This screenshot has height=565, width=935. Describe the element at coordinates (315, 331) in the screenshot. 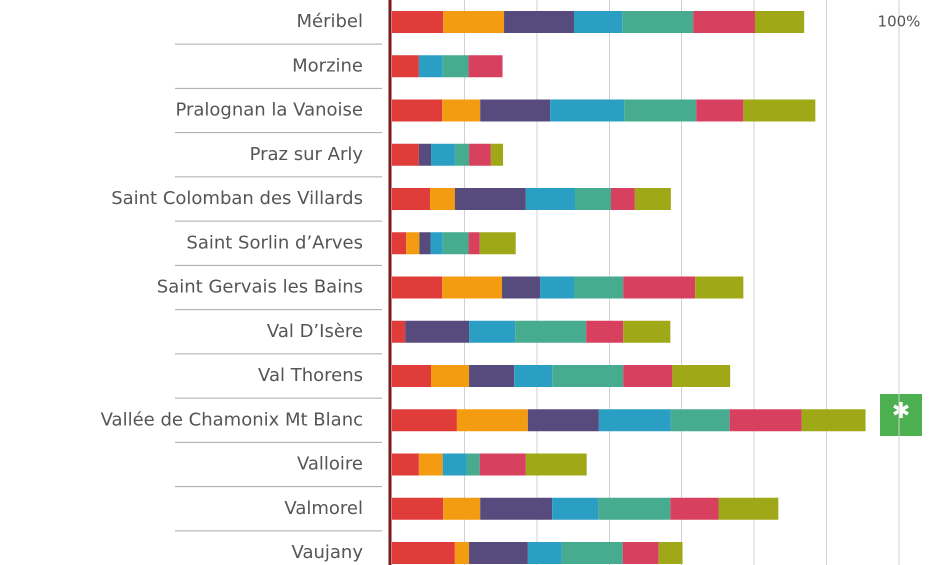

I see `y-tick-label: Val D’Isère` at that location.